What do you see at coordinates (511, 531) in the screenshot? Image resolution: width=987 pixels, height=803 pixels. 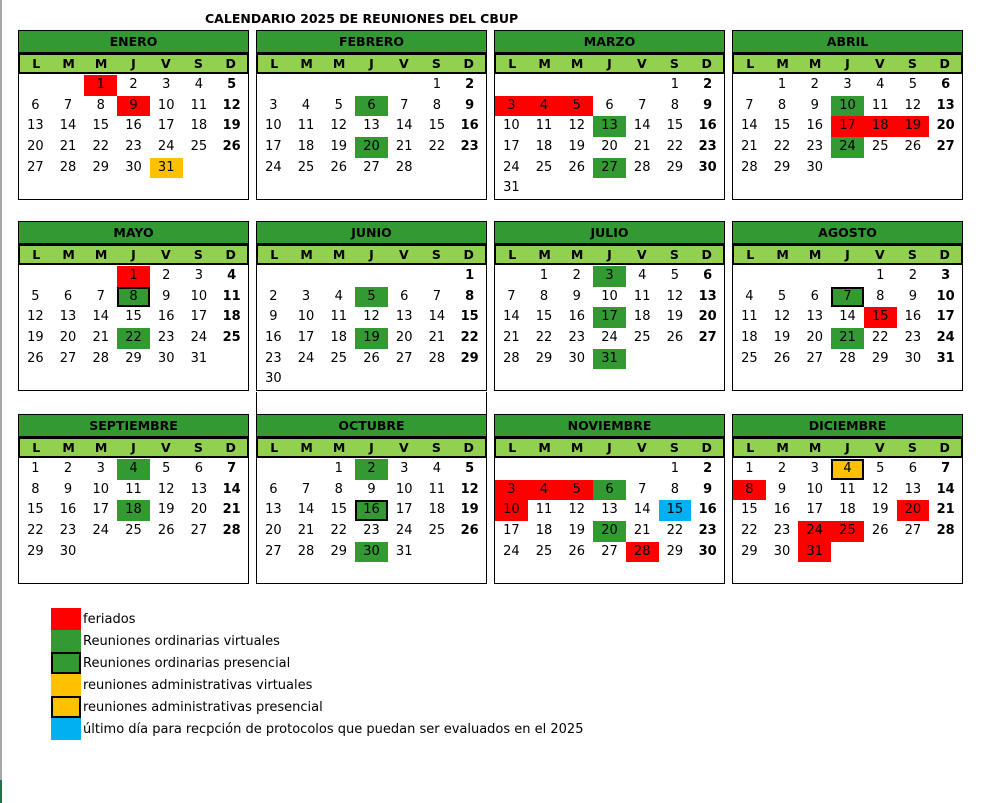 I see `day-cell: 17` at bounding box center [511, 531].